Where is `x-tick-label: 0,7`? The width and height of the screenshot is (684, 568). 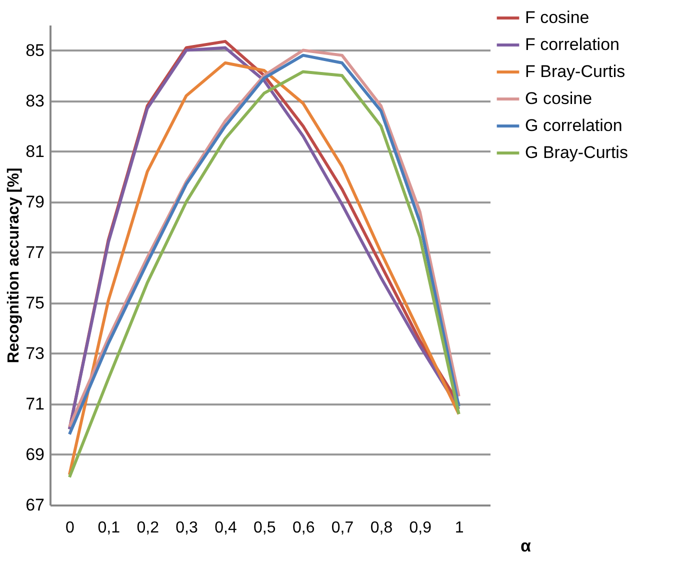 x-tick-label: 0,7 is located at coordinates (342, 528).